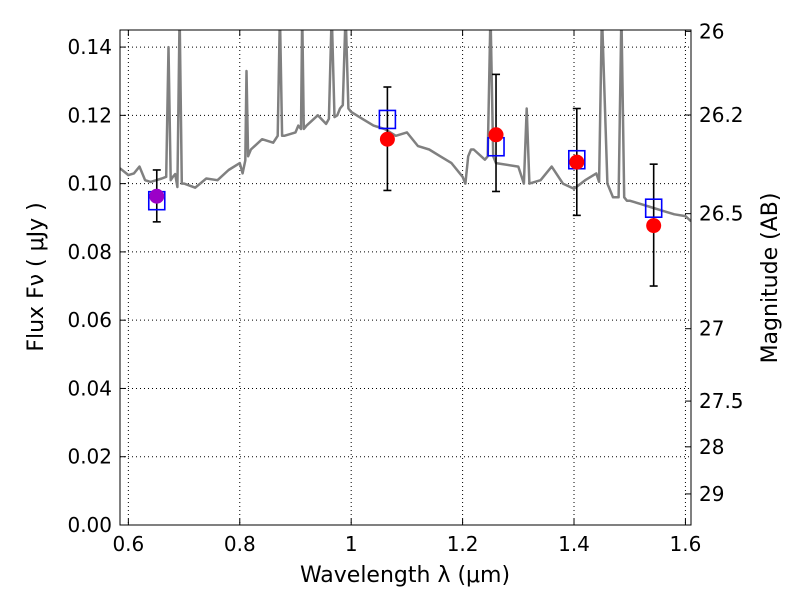 This screenshot has height=600, width=800. Describe the element at coordinates (351, 544) in the screenshot. I see `x-tick-label: 1` at that location.